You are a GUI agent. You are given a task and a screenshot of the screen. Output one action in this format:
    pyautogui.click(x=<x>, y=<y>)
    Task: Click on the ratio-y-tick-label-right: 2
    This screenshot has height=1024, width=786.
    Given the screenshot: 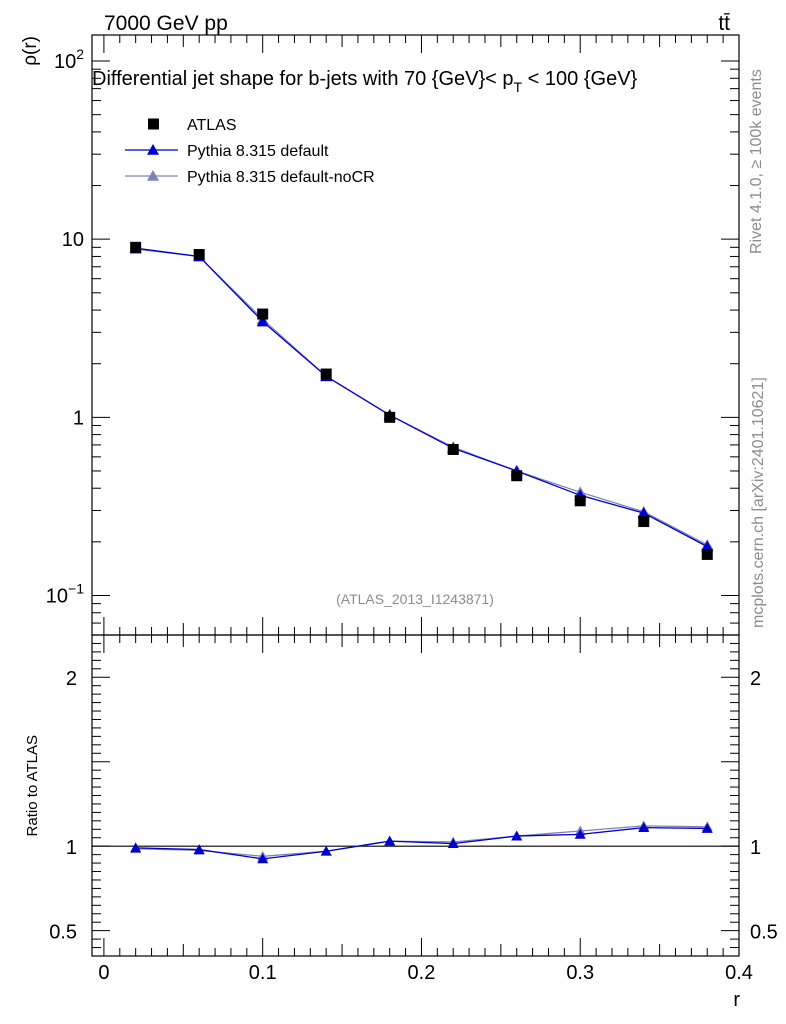 What is the action you would take?
    pyautogui.click(x=755, y=679)
    